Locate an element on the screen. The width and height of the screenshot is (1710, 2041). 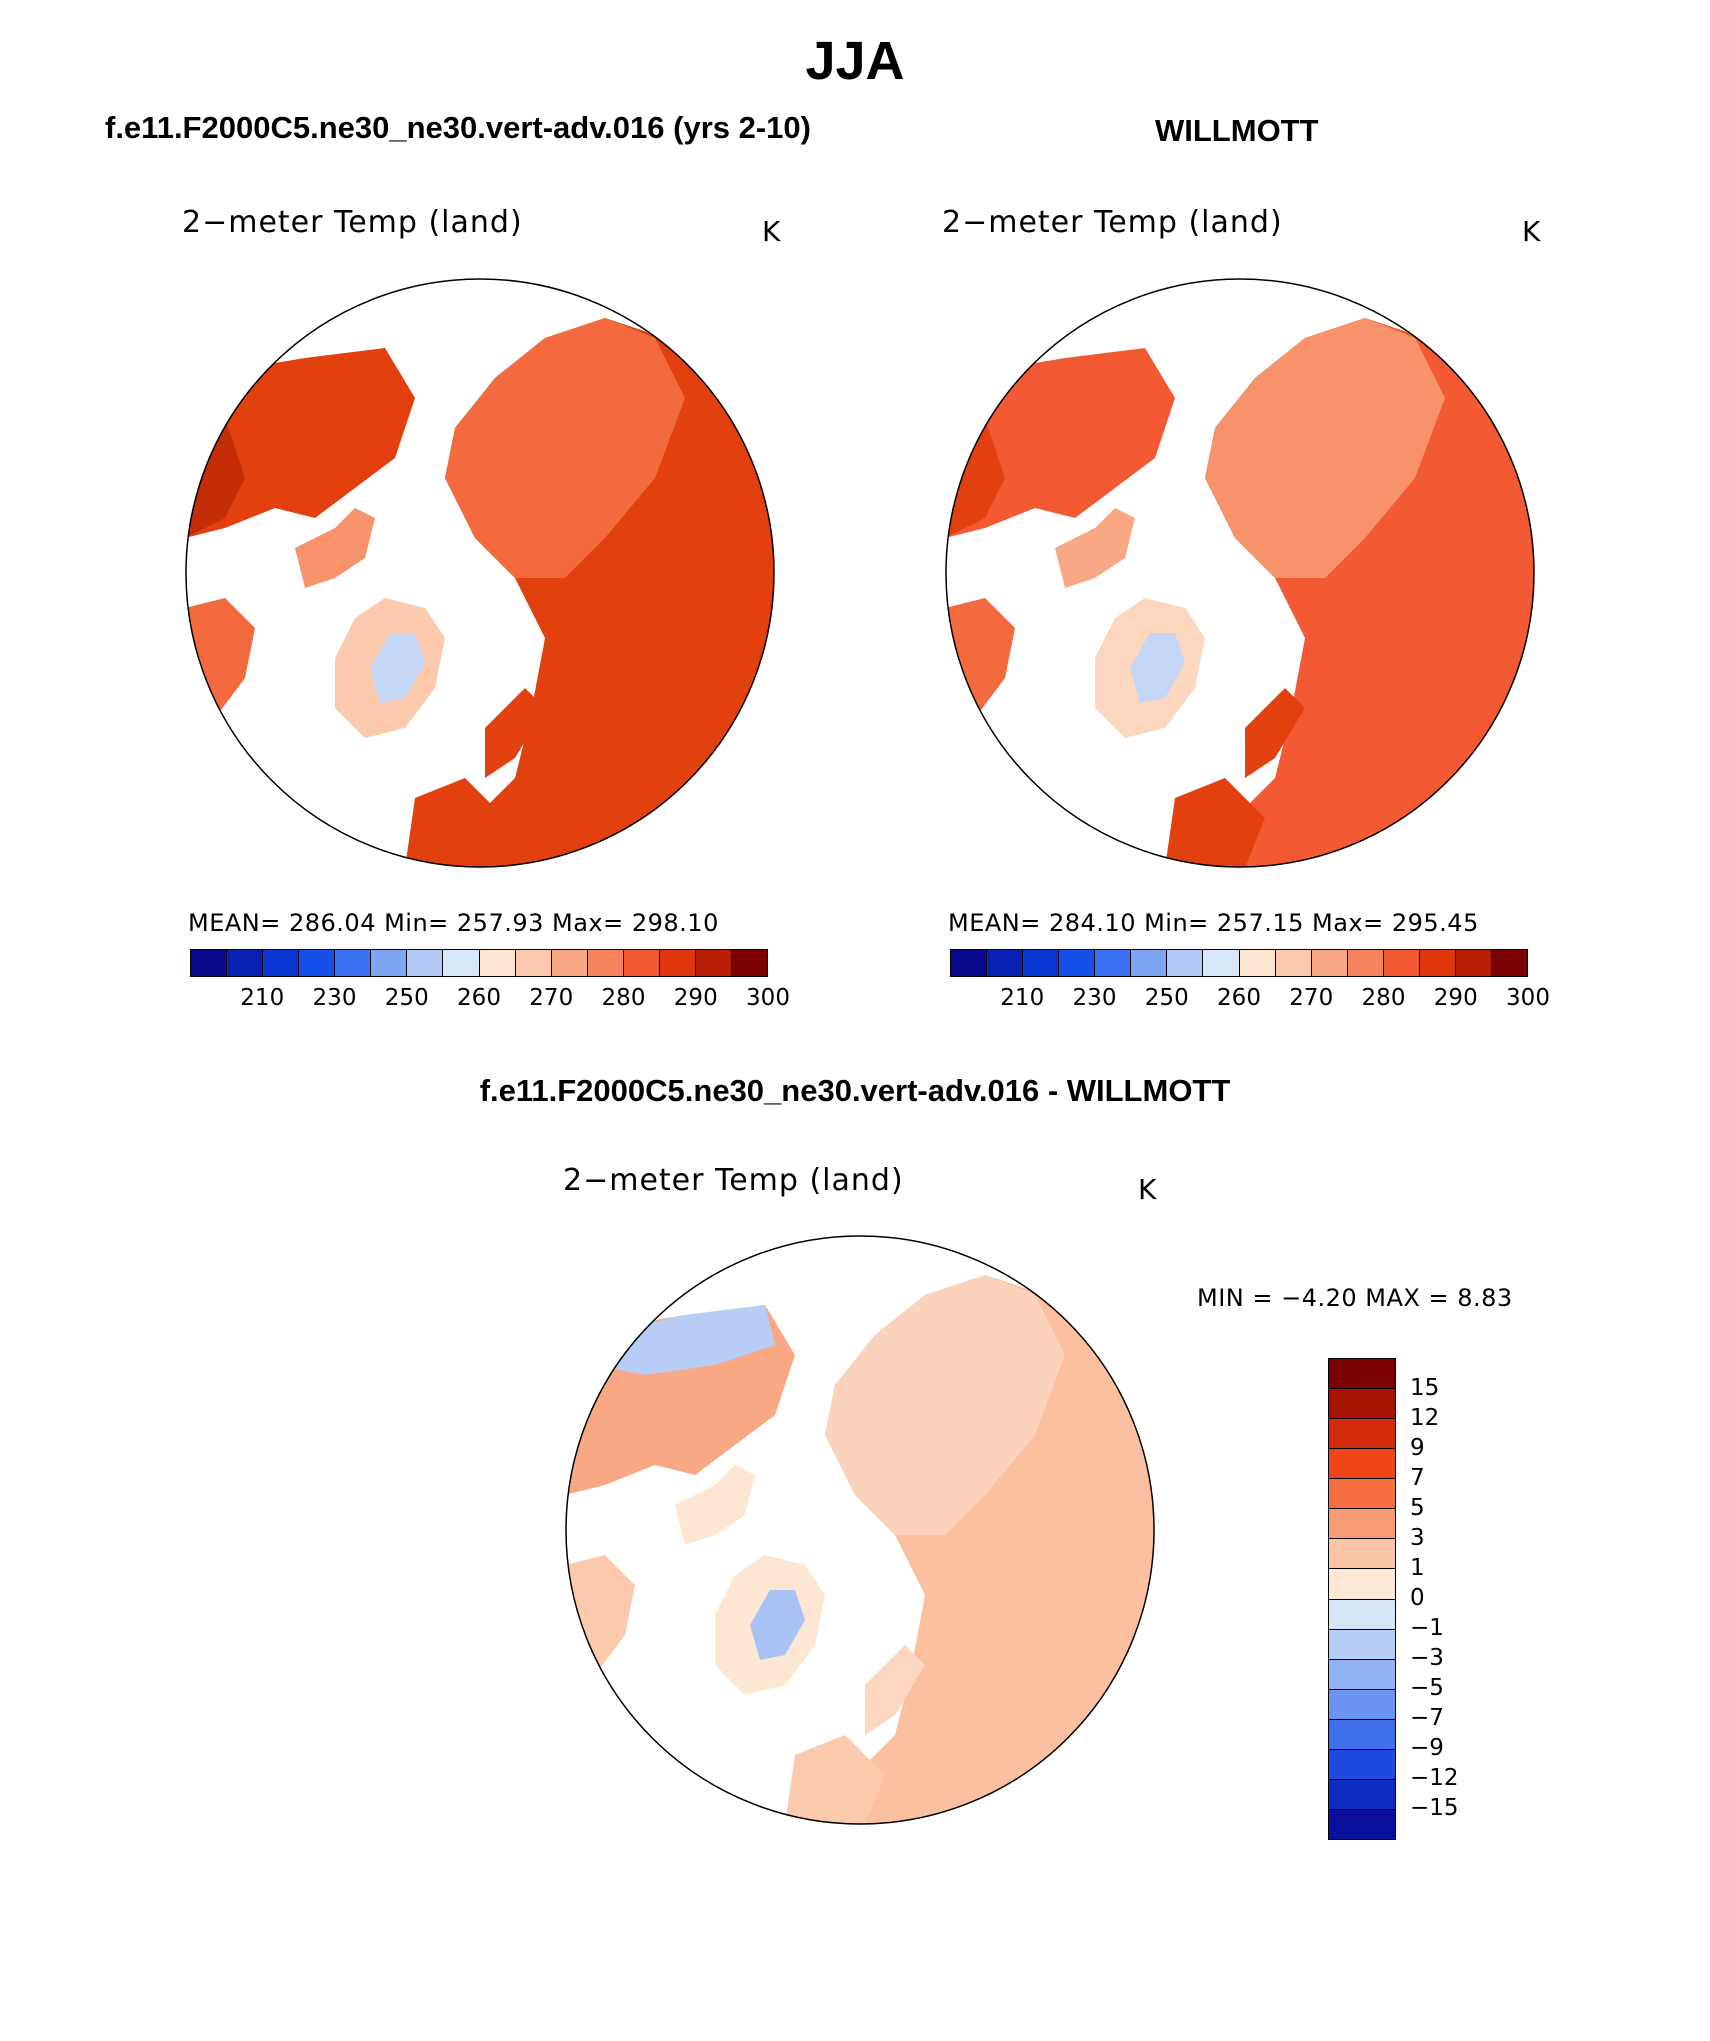
colorbar-tick-label: 12 is located at coordinates (1425, 1418).